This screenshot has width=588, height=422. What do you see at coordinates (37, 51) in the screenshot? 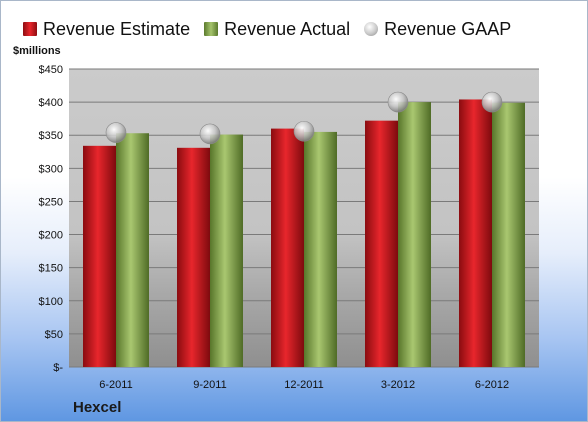
I see `y-axis-unit-label: $millions` at bounding box center [37, 51].